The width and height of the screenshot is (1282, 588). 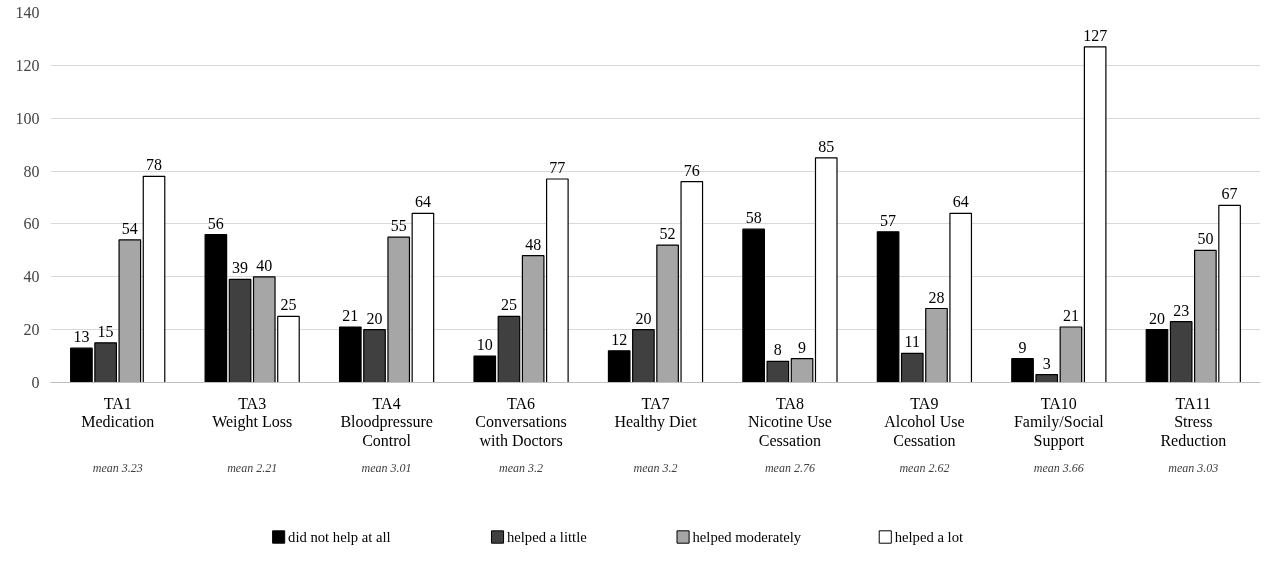 What do you see at coordinates (747, 537) in the screenshot?
I see `legend-label: helped moderately` at bounding box center [747, 537].